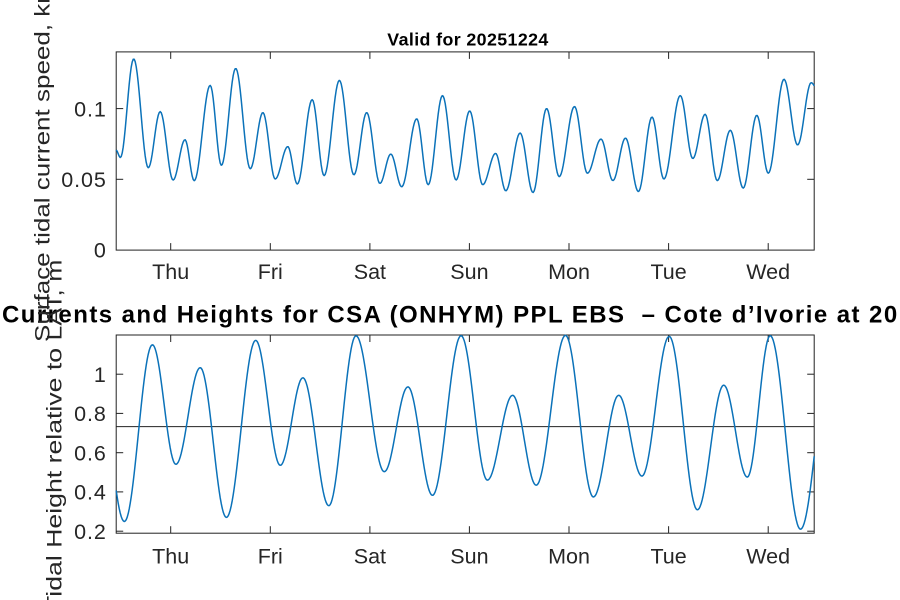  Describe the element at coordinates (90, 493) in the screenshot. I see `svg-text: 0.4` at that location.